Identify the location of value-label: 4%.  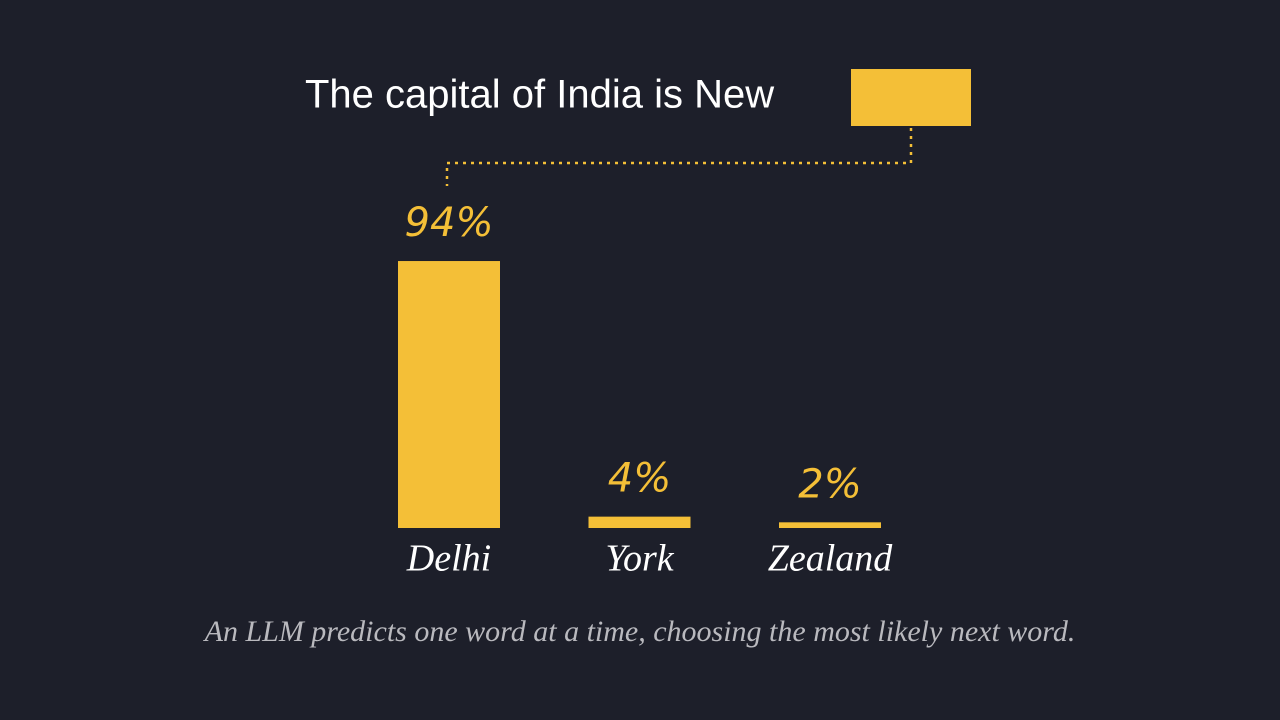
(639, 479).